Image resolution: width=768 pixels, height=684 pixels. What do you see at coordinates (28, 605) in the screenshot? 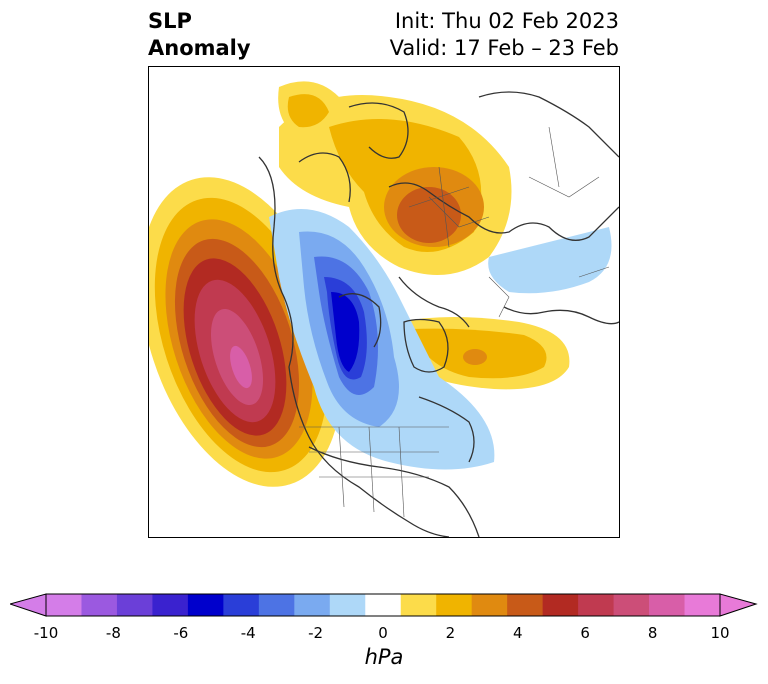
I see `colorbar-extend-low` at bounding box center [28, 605].